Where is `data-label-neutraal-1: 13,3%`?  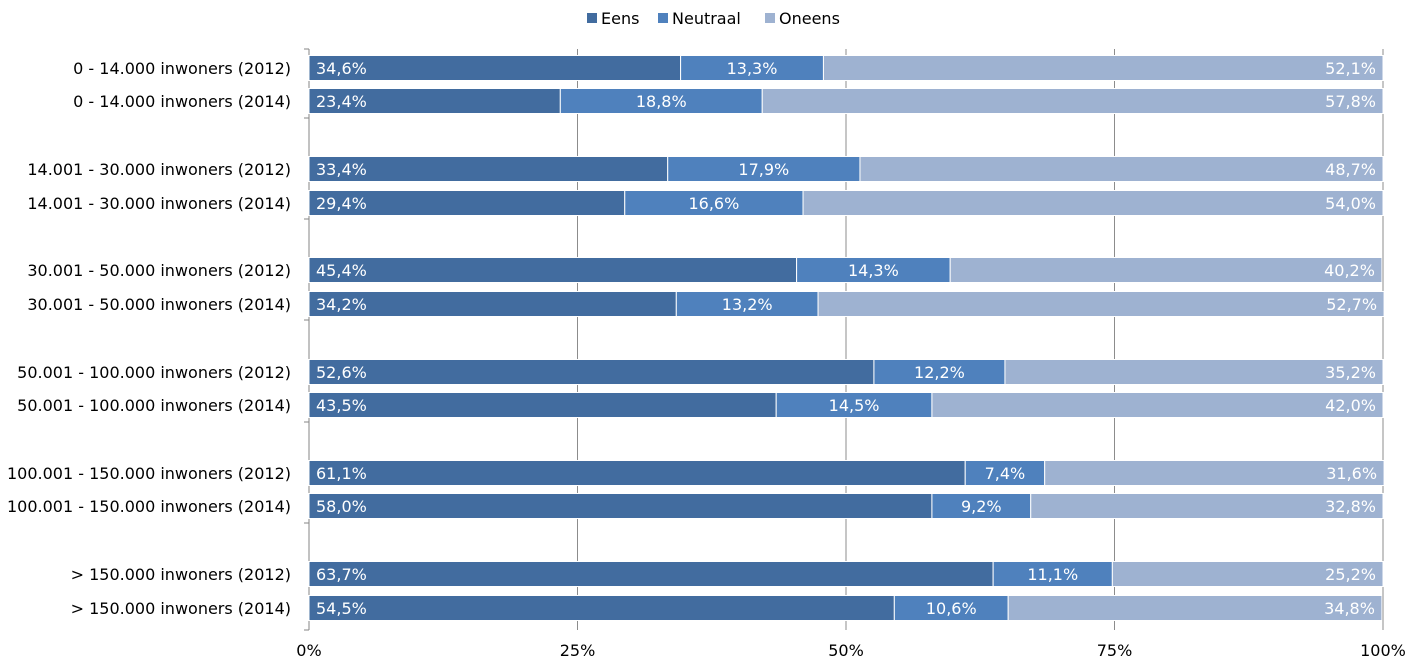
data-label-neutraal-1: 13,3% is located at coordinates (752, 68).